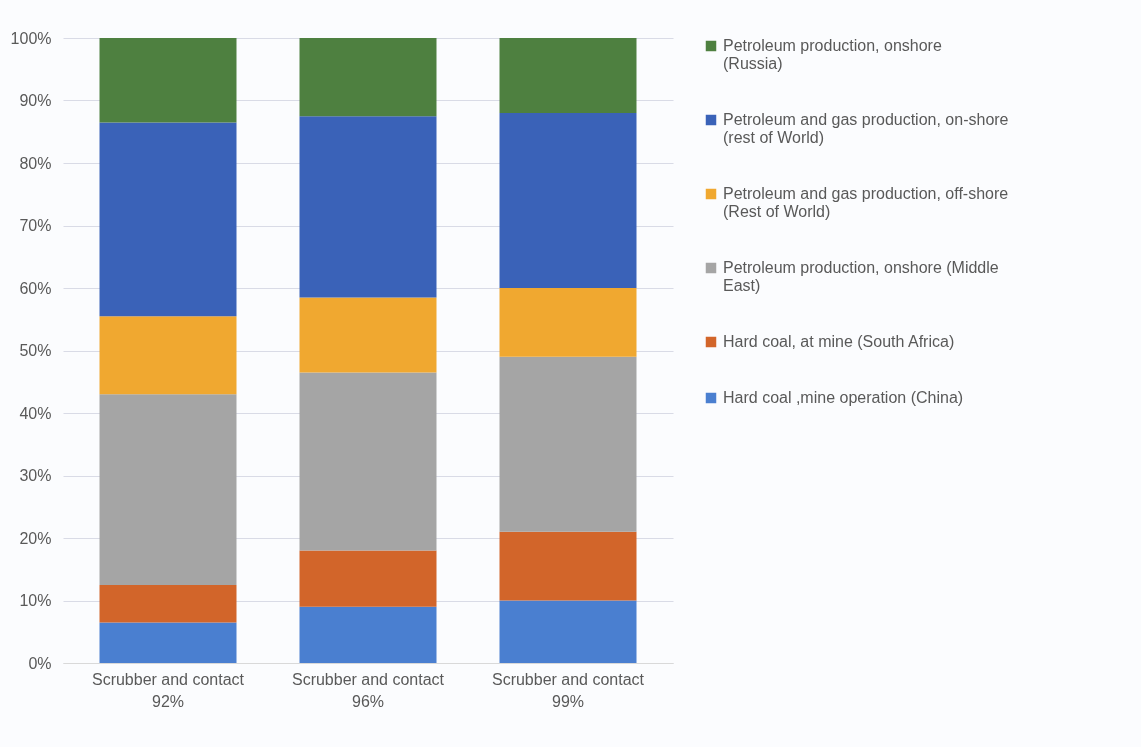 Image resolution: width=1141 pixels, height=747 pixels. I want to click on y-tick-label: 30%, so click(35, 475).